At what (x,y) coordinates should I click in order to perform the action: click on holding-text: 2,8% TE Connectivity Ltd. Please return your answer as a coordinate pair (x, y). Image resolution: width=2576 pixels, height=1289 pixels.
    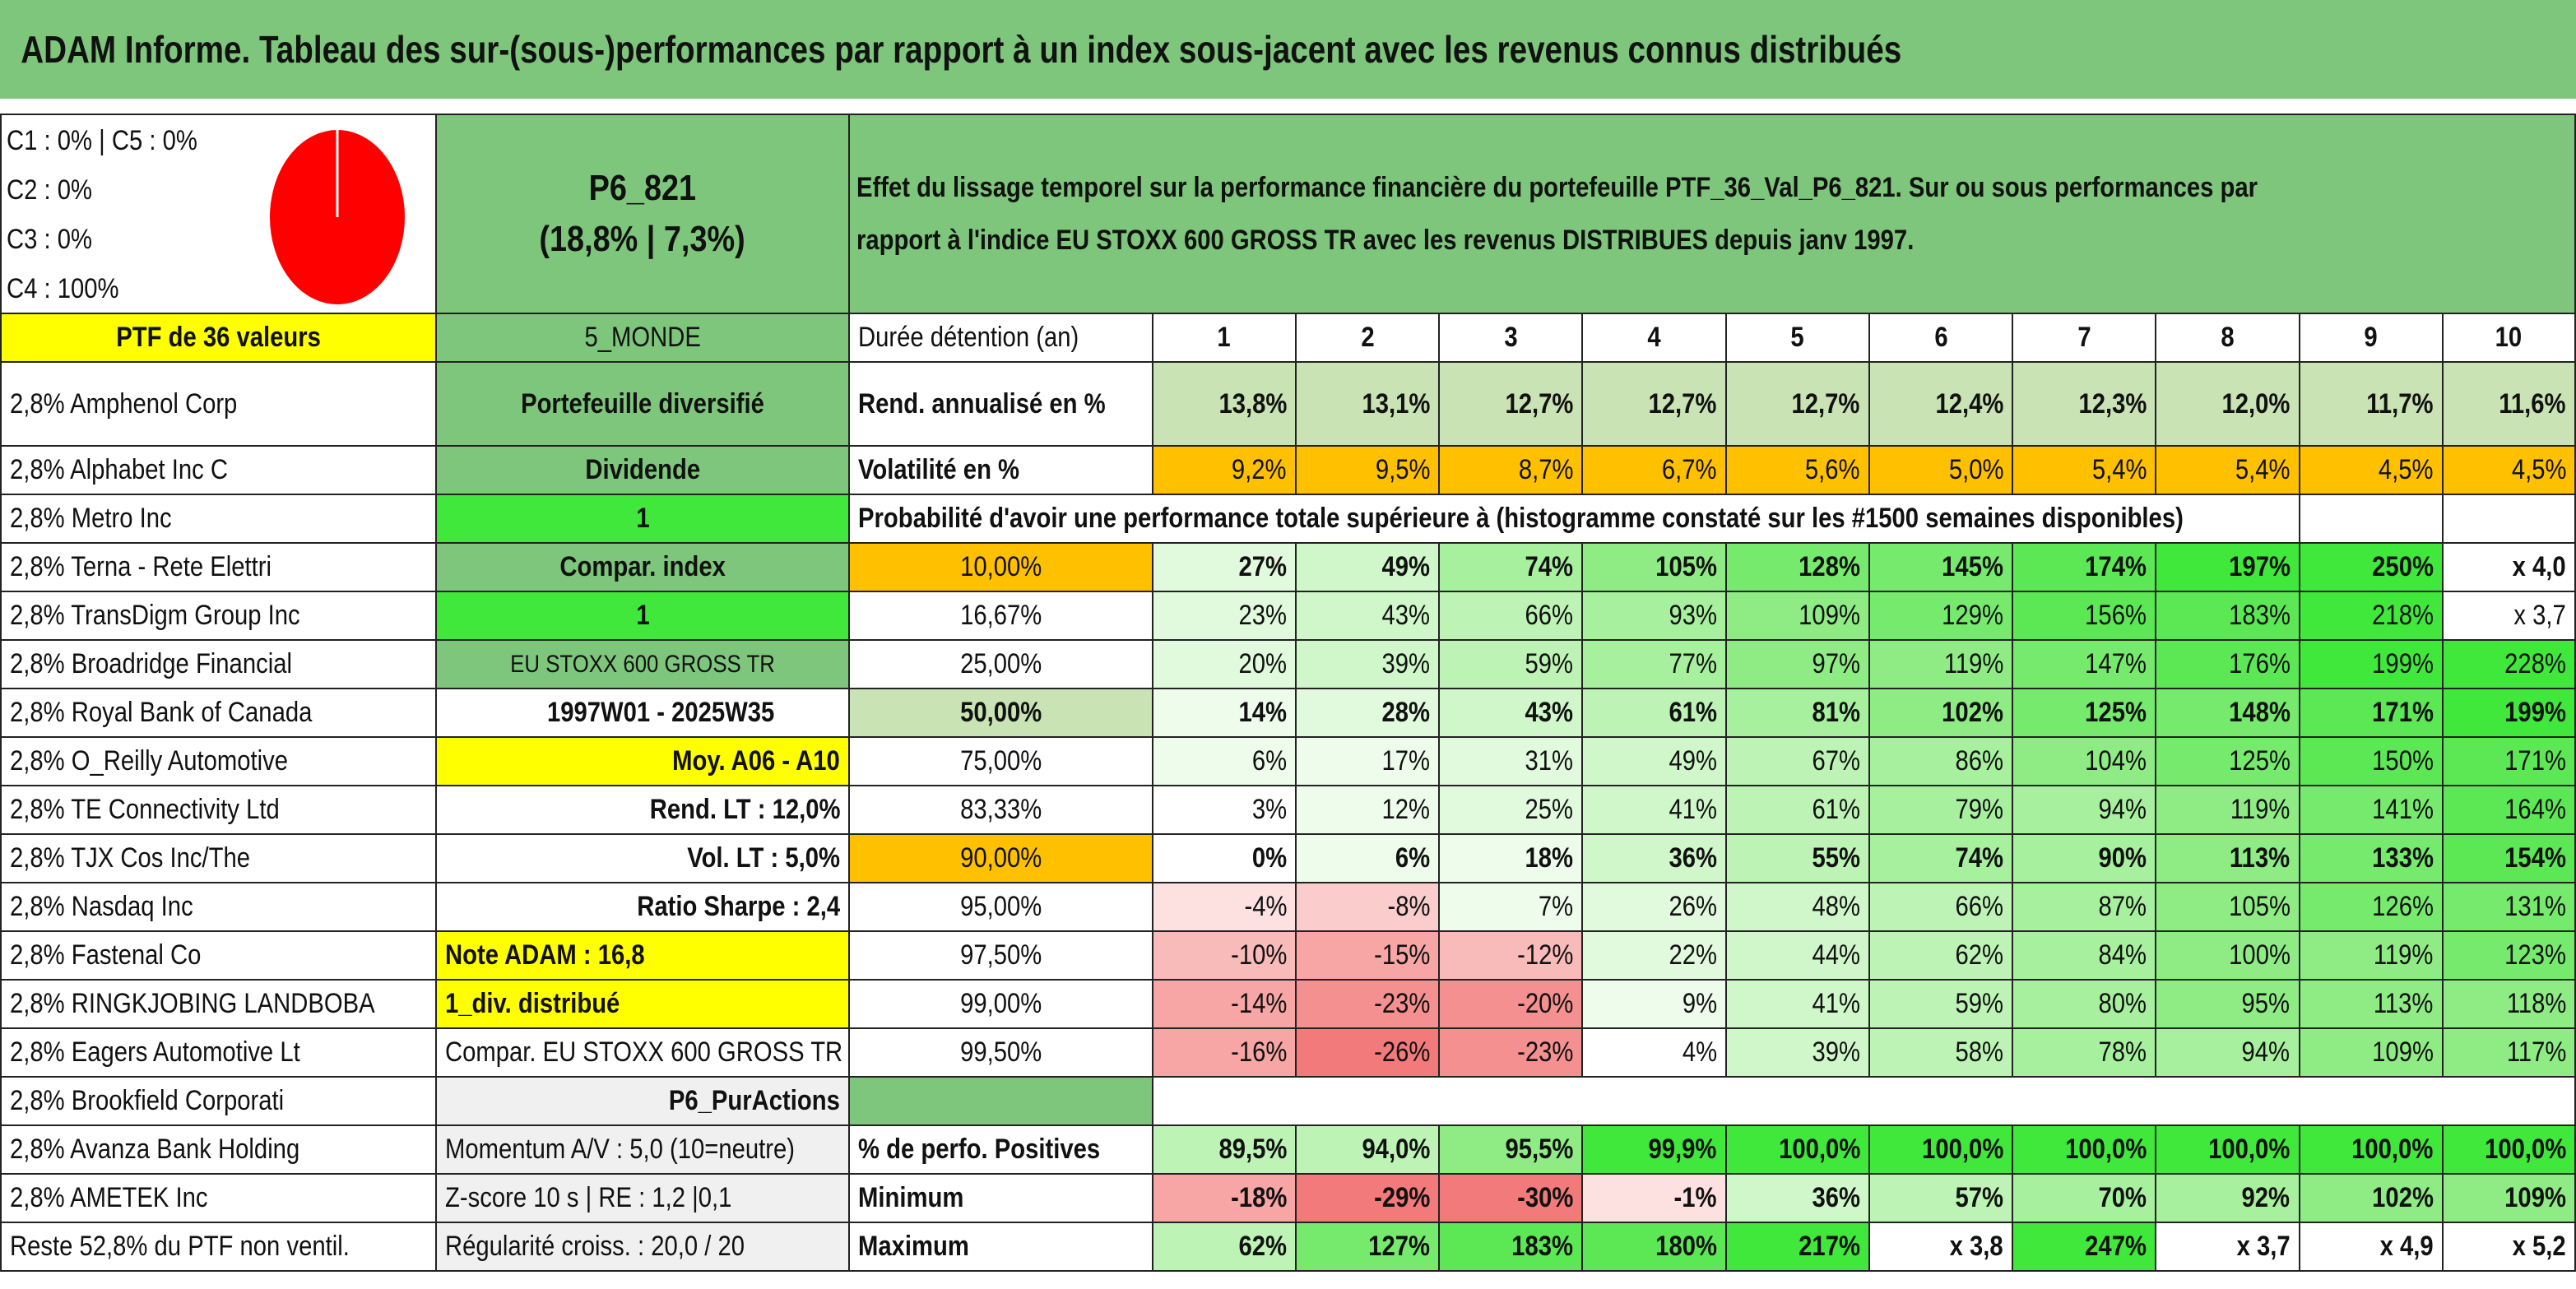
    Looking at the image, I should click on (145, 809).